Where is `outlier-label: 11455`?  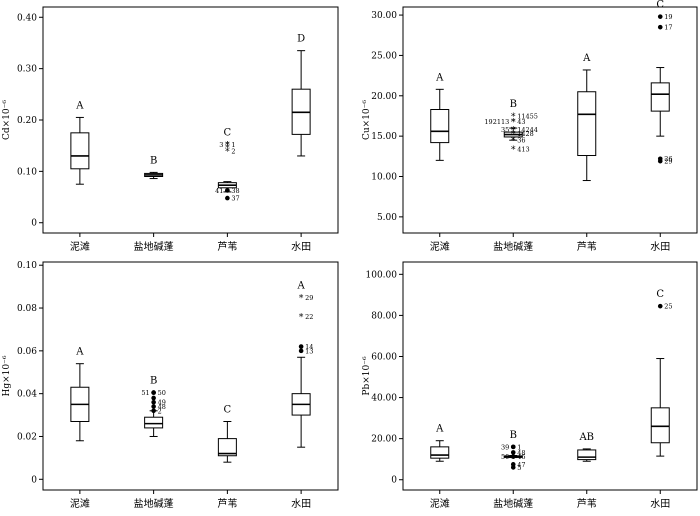 outlier-label: 11455 is located at coordinates (527, 116).